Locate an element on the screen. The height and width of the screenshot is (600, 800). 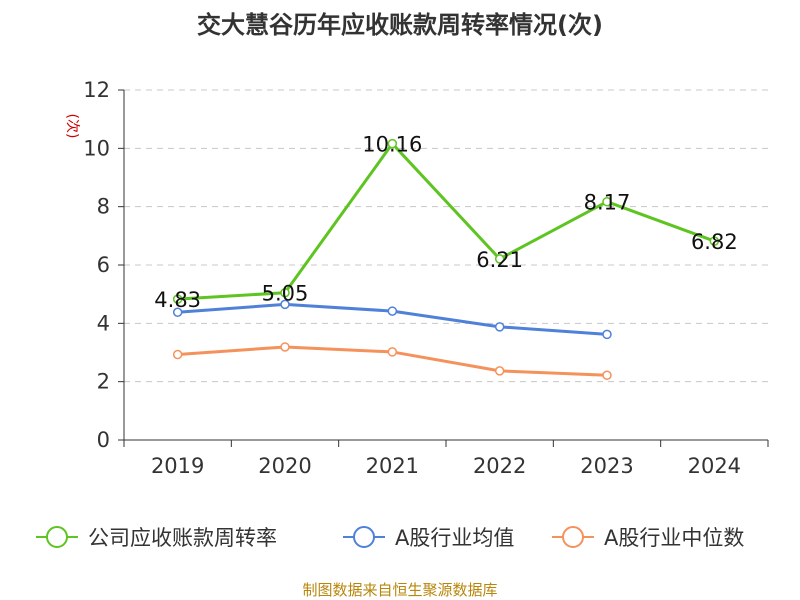
legend-item: A股行业均值 is located at coordinates (428, 538).